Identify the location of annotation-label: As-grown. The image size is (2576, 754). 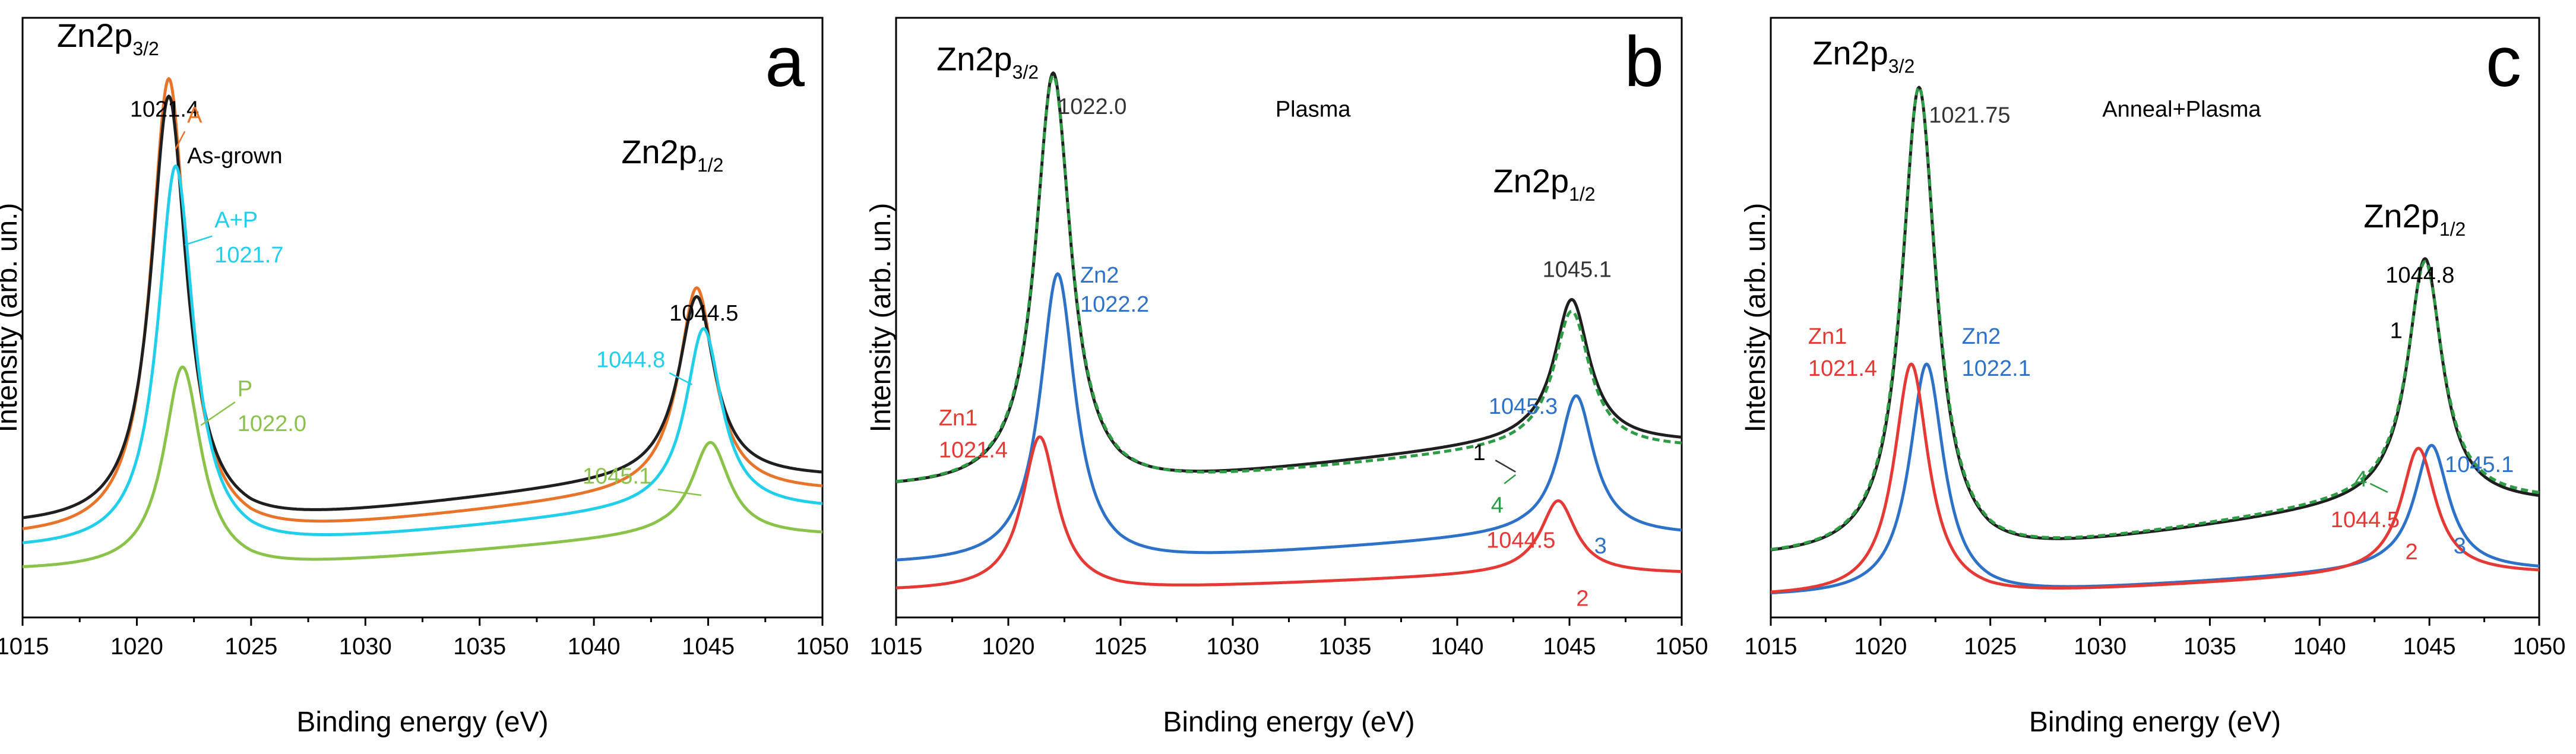
(235, 156).